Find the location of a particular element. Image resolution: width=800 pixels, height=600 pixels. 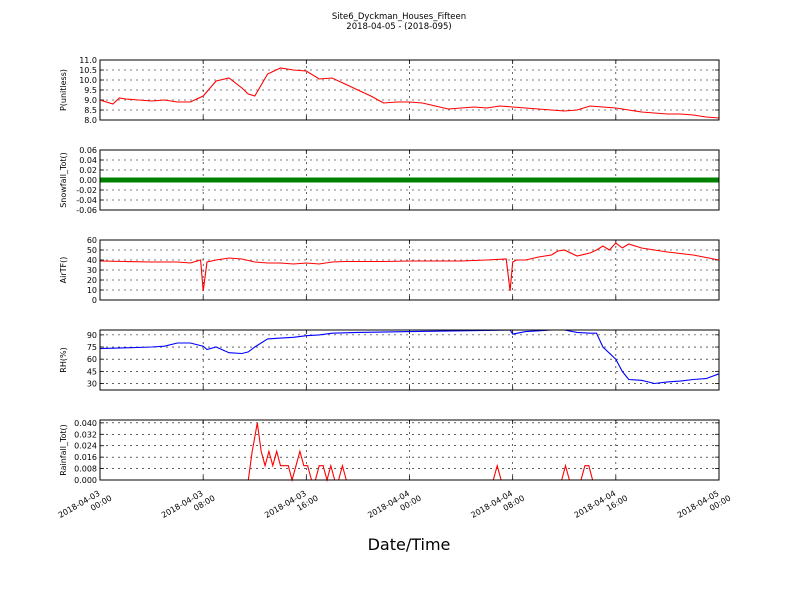

y-tick-label: -0.02 is located at coordinates (86, 190).